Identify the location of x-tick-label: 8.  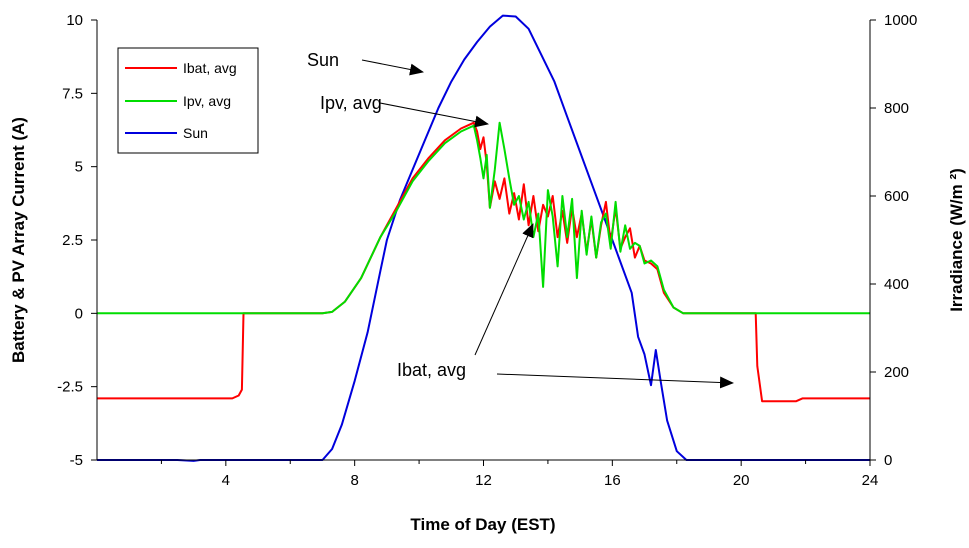
(354, 480).